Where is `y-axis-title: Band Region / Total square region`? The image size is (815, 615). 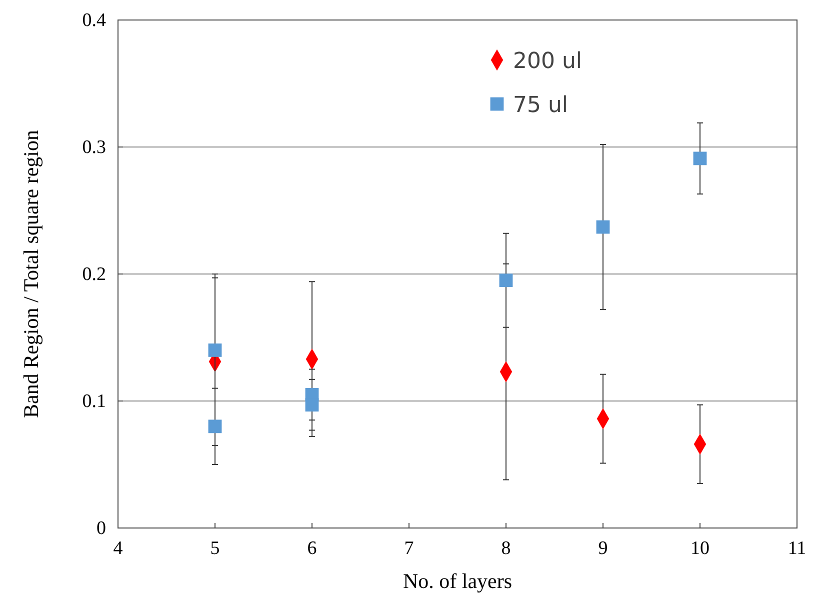
y-axis-title: Band Region / Total square region is located at coordinates (31, 274).